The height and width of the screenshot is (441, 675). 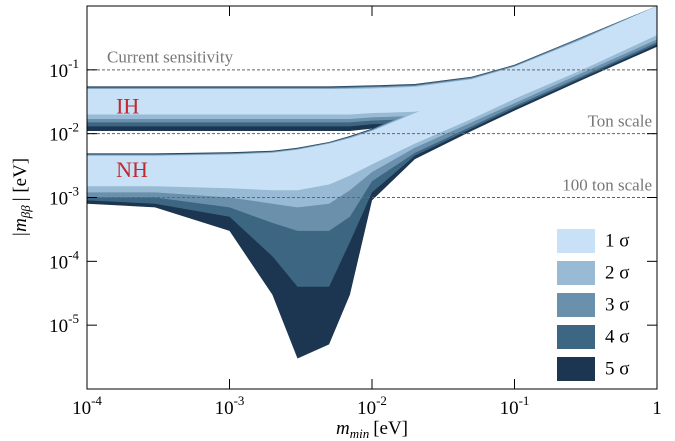 What do you see at coordinates (617, 240) in the screenshot?
I see `legend-label: 1 σ` at bounding box center [617, 240].